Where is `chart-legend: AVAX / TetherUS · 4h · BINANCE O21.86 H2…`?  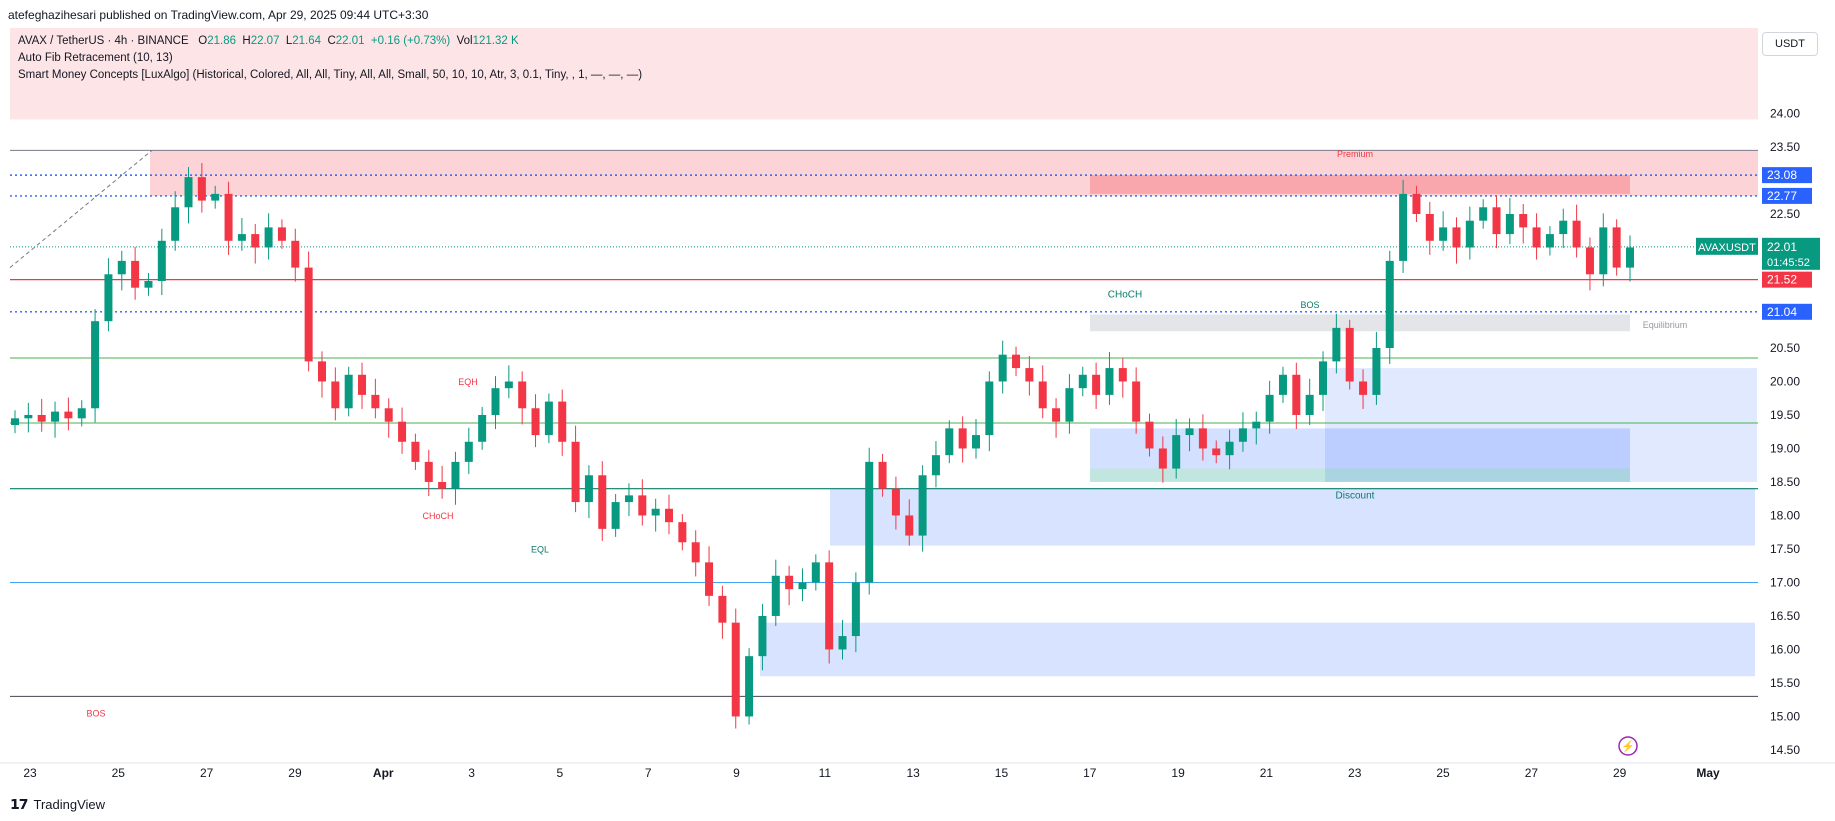 chart-legend: AVAX / TetherUS · 4h · BINANCE O21.86 H2… is located at coordinates (330, 58).